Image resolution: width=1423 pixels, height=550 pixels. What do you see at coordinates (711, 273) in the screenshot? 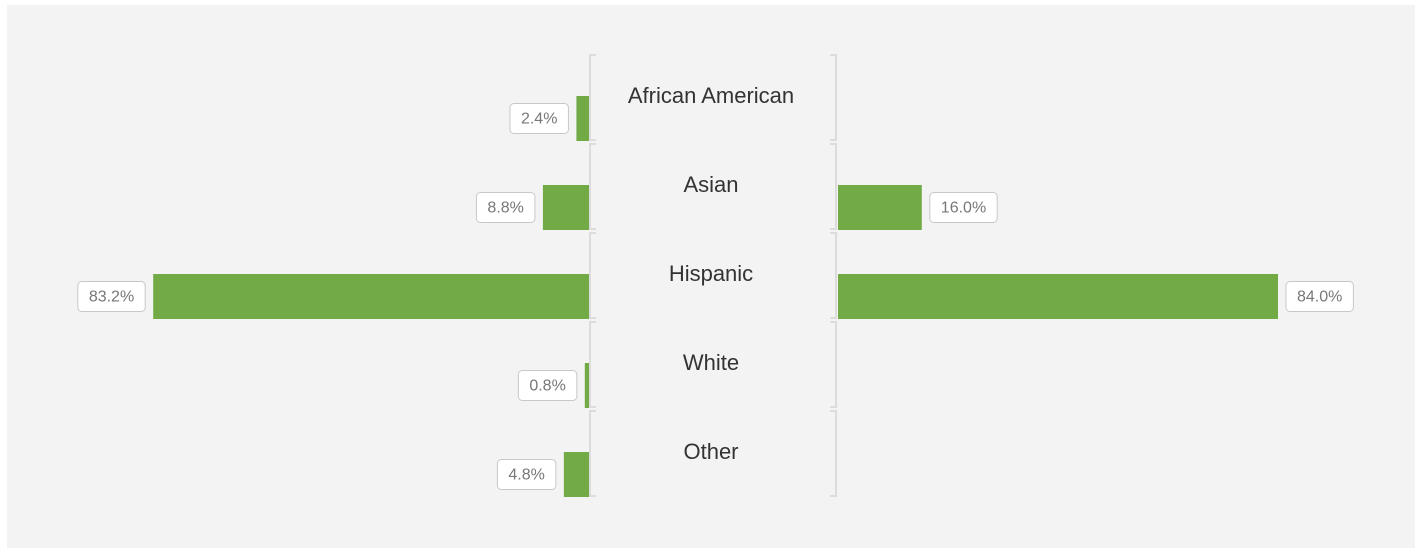
I see `category-label: Hispanic` at bounding box center [711, 273].